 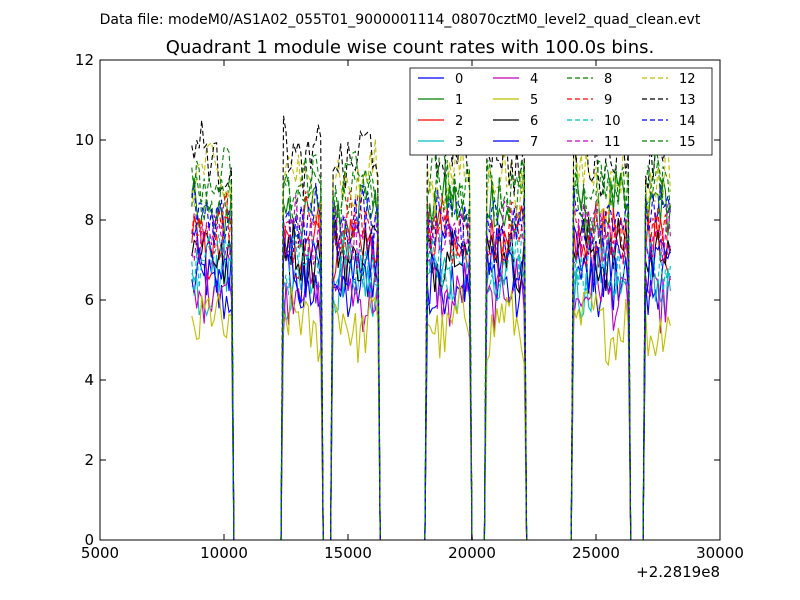 I want to click on x-tick-label: 15000, so click(x=348, y=553).